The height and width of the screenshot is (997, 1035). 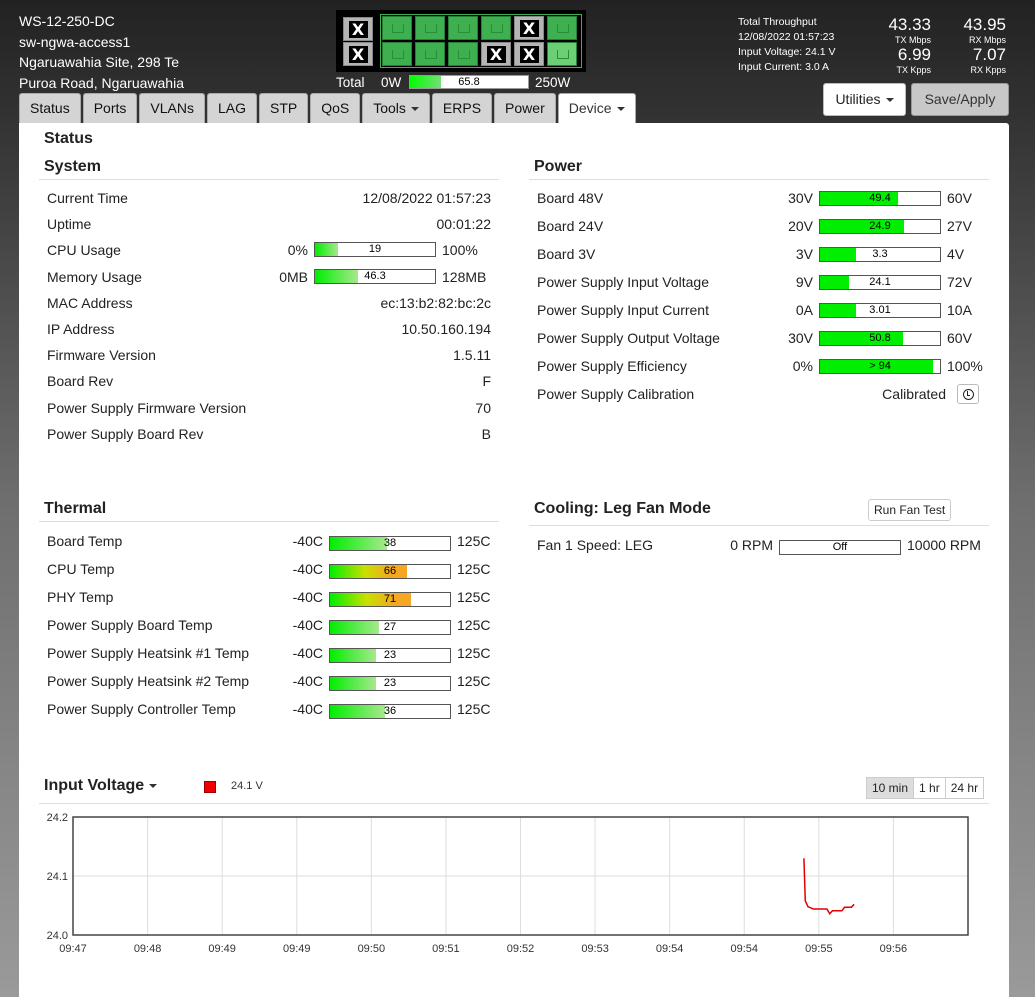 I want to click on gauge-value: 3.01, so click(x=880, y=310).